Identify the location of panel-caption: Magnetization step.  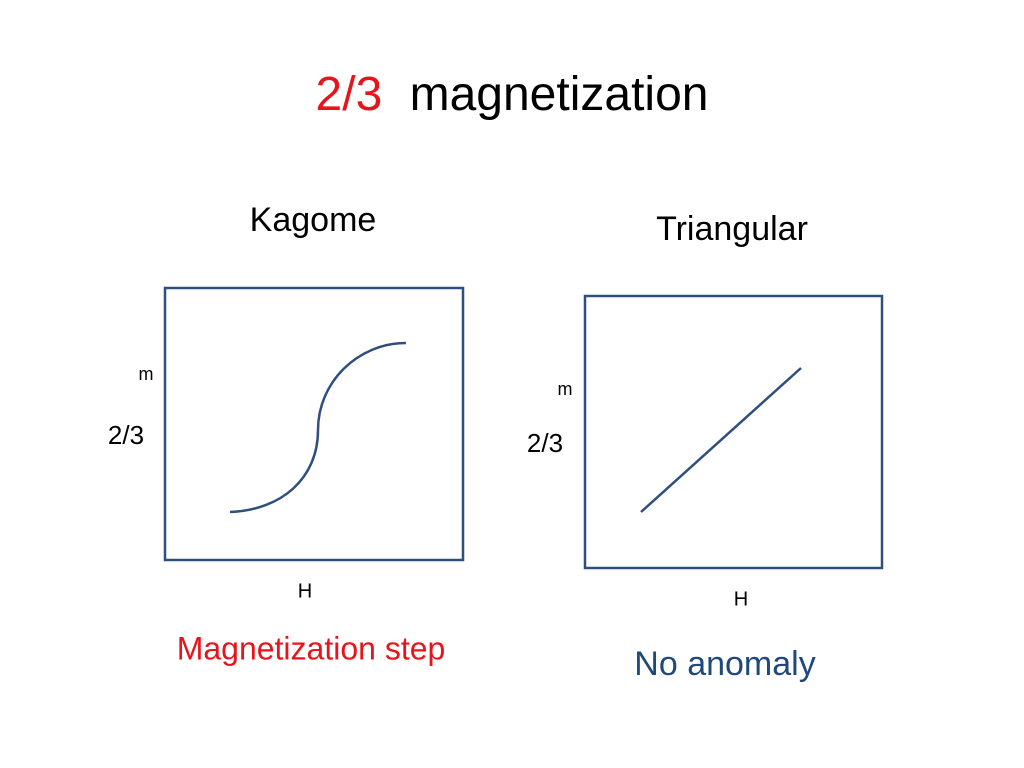
(311, 648).